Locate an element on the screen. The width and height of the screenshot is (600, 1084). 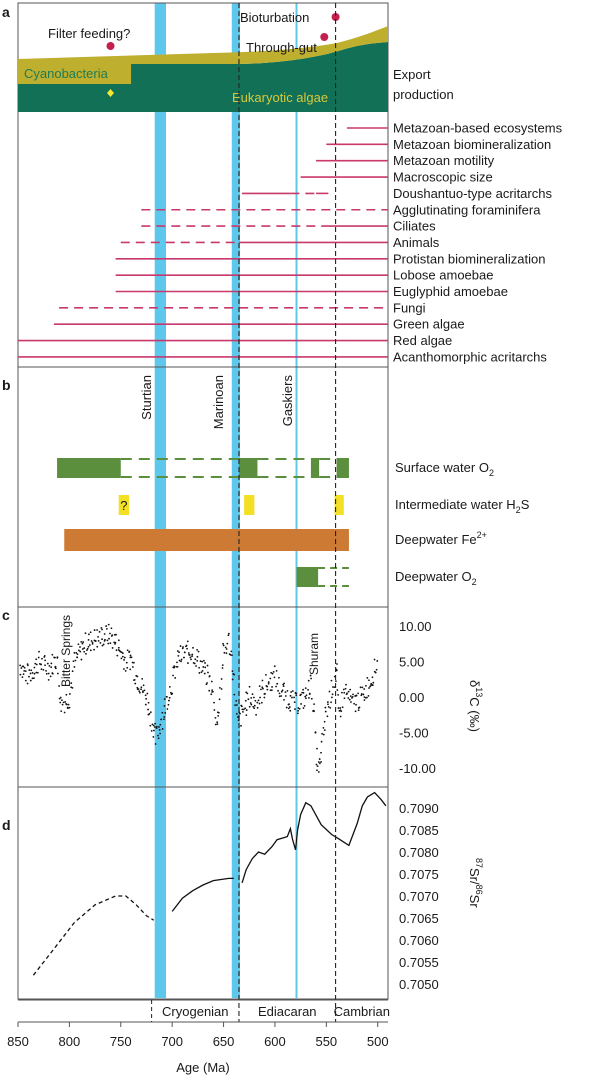
c-ytick-label: 0.00 is located at coordinates (411, 697).